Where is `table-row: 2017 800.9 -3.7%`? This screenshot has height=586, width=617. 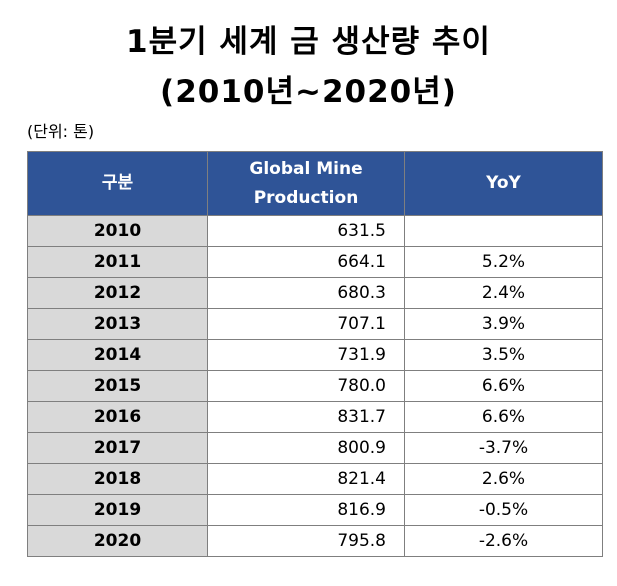
table-row: 2017 800.9 -3.7% is located at coordinates (315, 448).